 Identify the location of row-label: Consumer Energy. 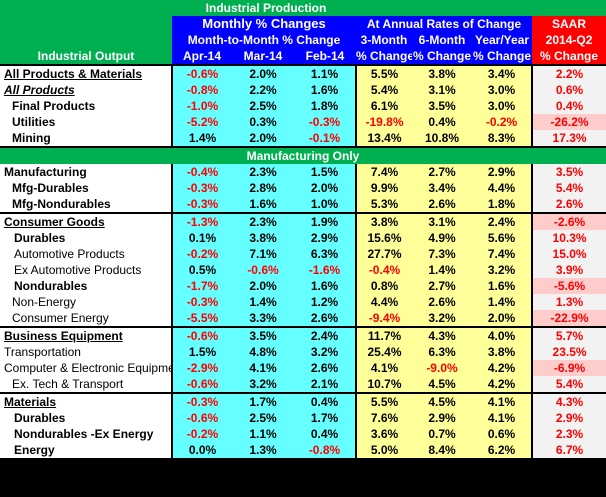
(86, 318).